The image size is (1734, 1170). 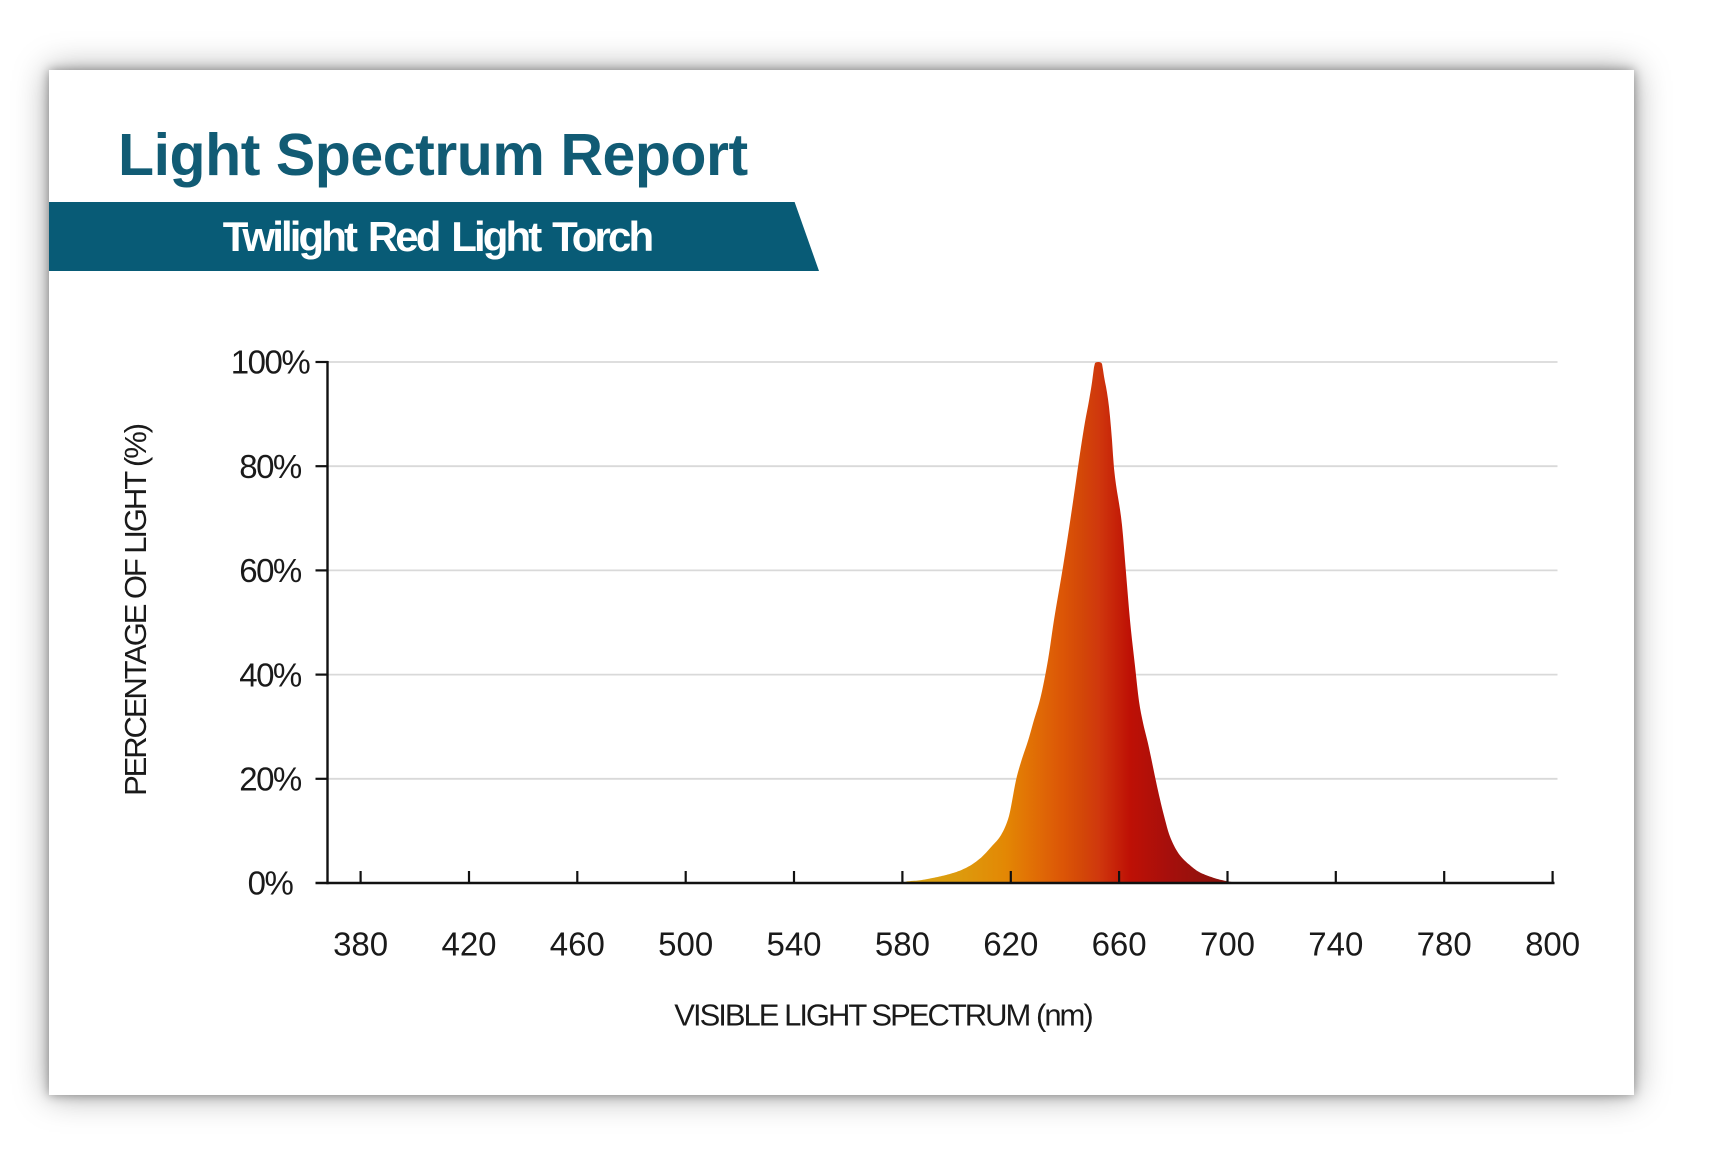 What do you see at coordinates (270, 466) in the screenshot?
I see `svg-text: 80%` at bounding box center [270, 466].